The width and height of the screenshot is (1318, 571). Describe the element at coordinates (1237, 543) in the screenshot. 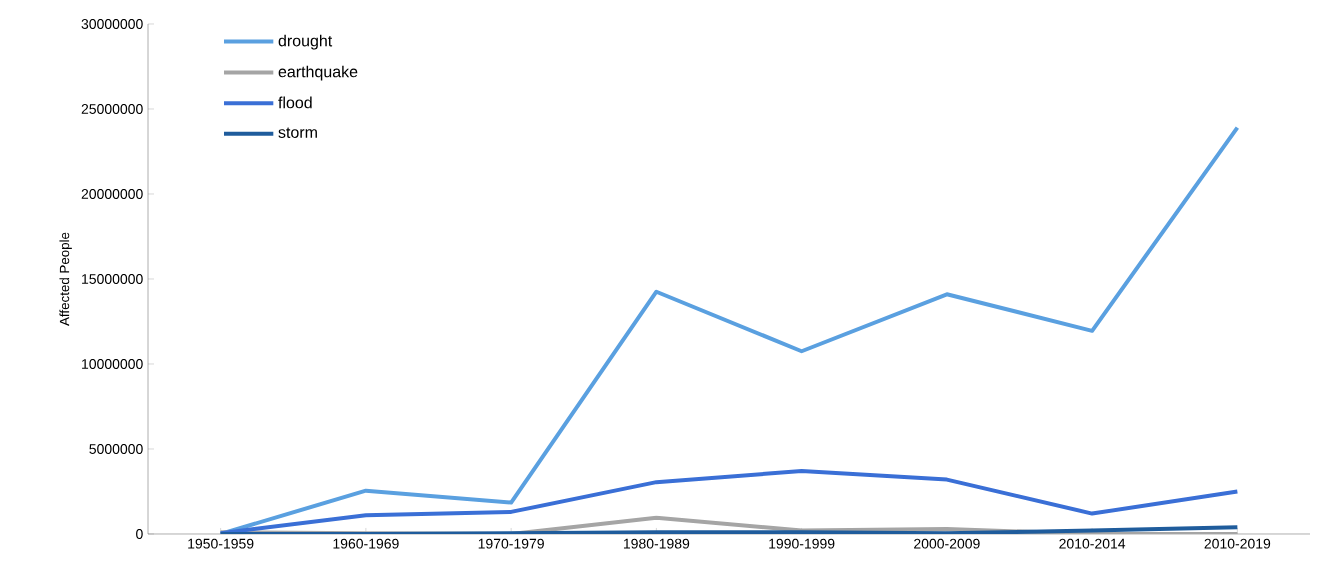

I see `x-tick-label: 2010-2019` at that location.